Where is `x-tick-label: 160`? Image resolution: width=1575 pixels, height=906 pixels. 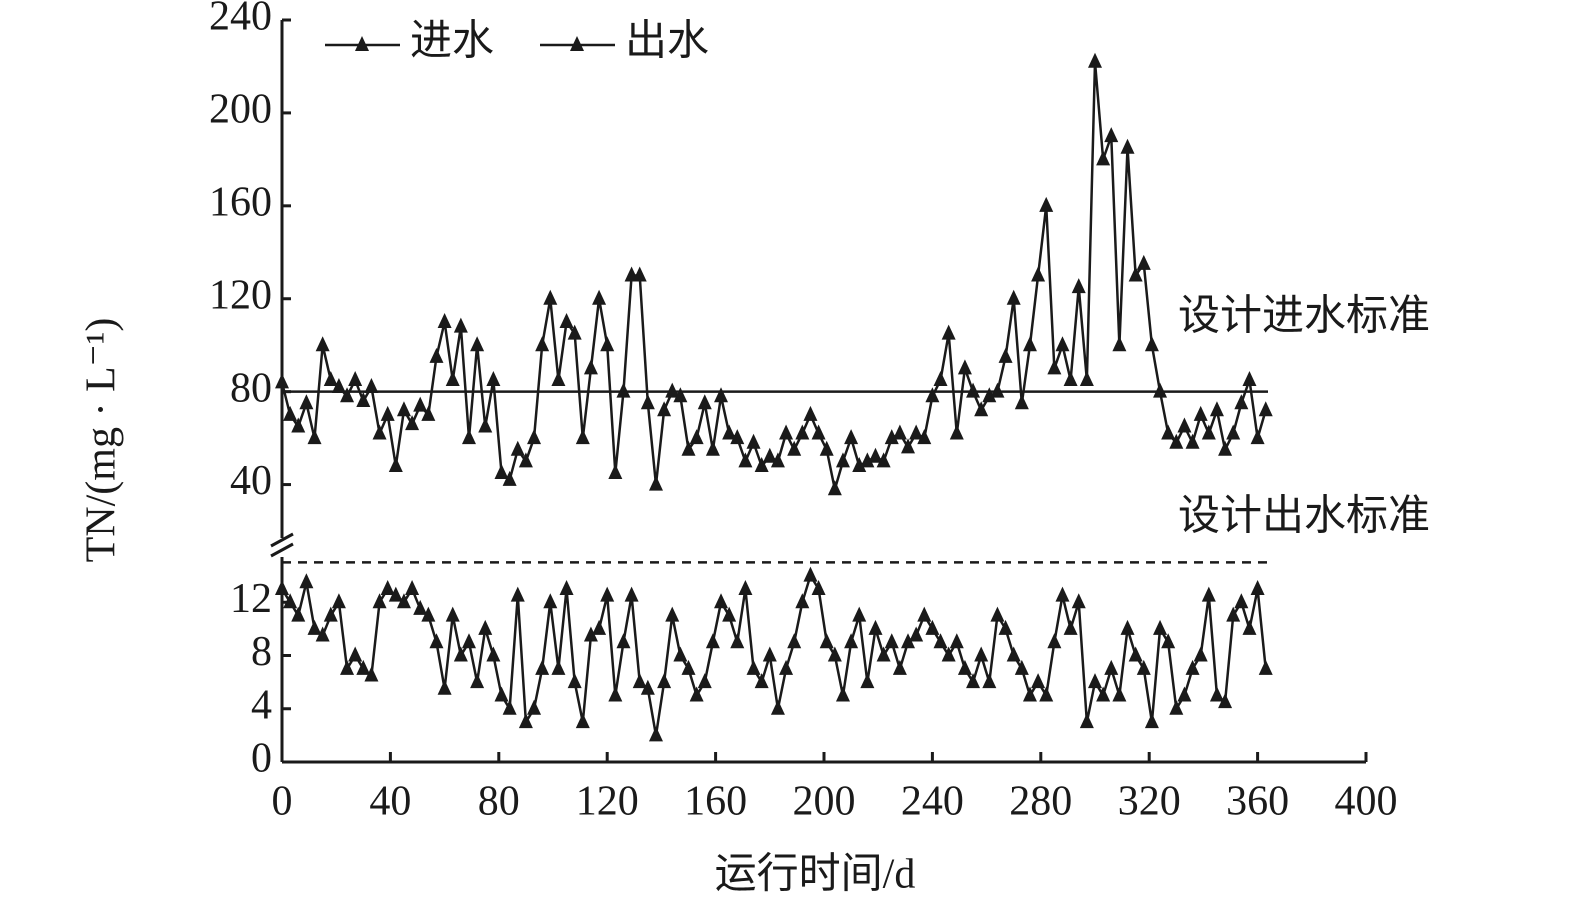 x-tick-label: 160 is located at coordinates (715, 802).